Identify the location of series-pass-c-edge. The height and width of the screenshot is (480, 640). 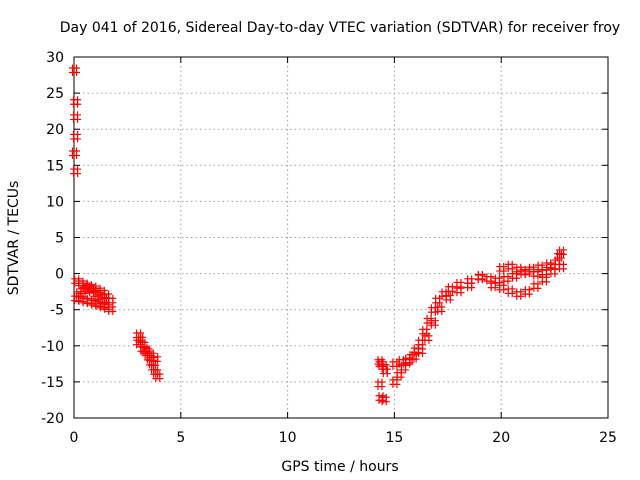
(75, 121).